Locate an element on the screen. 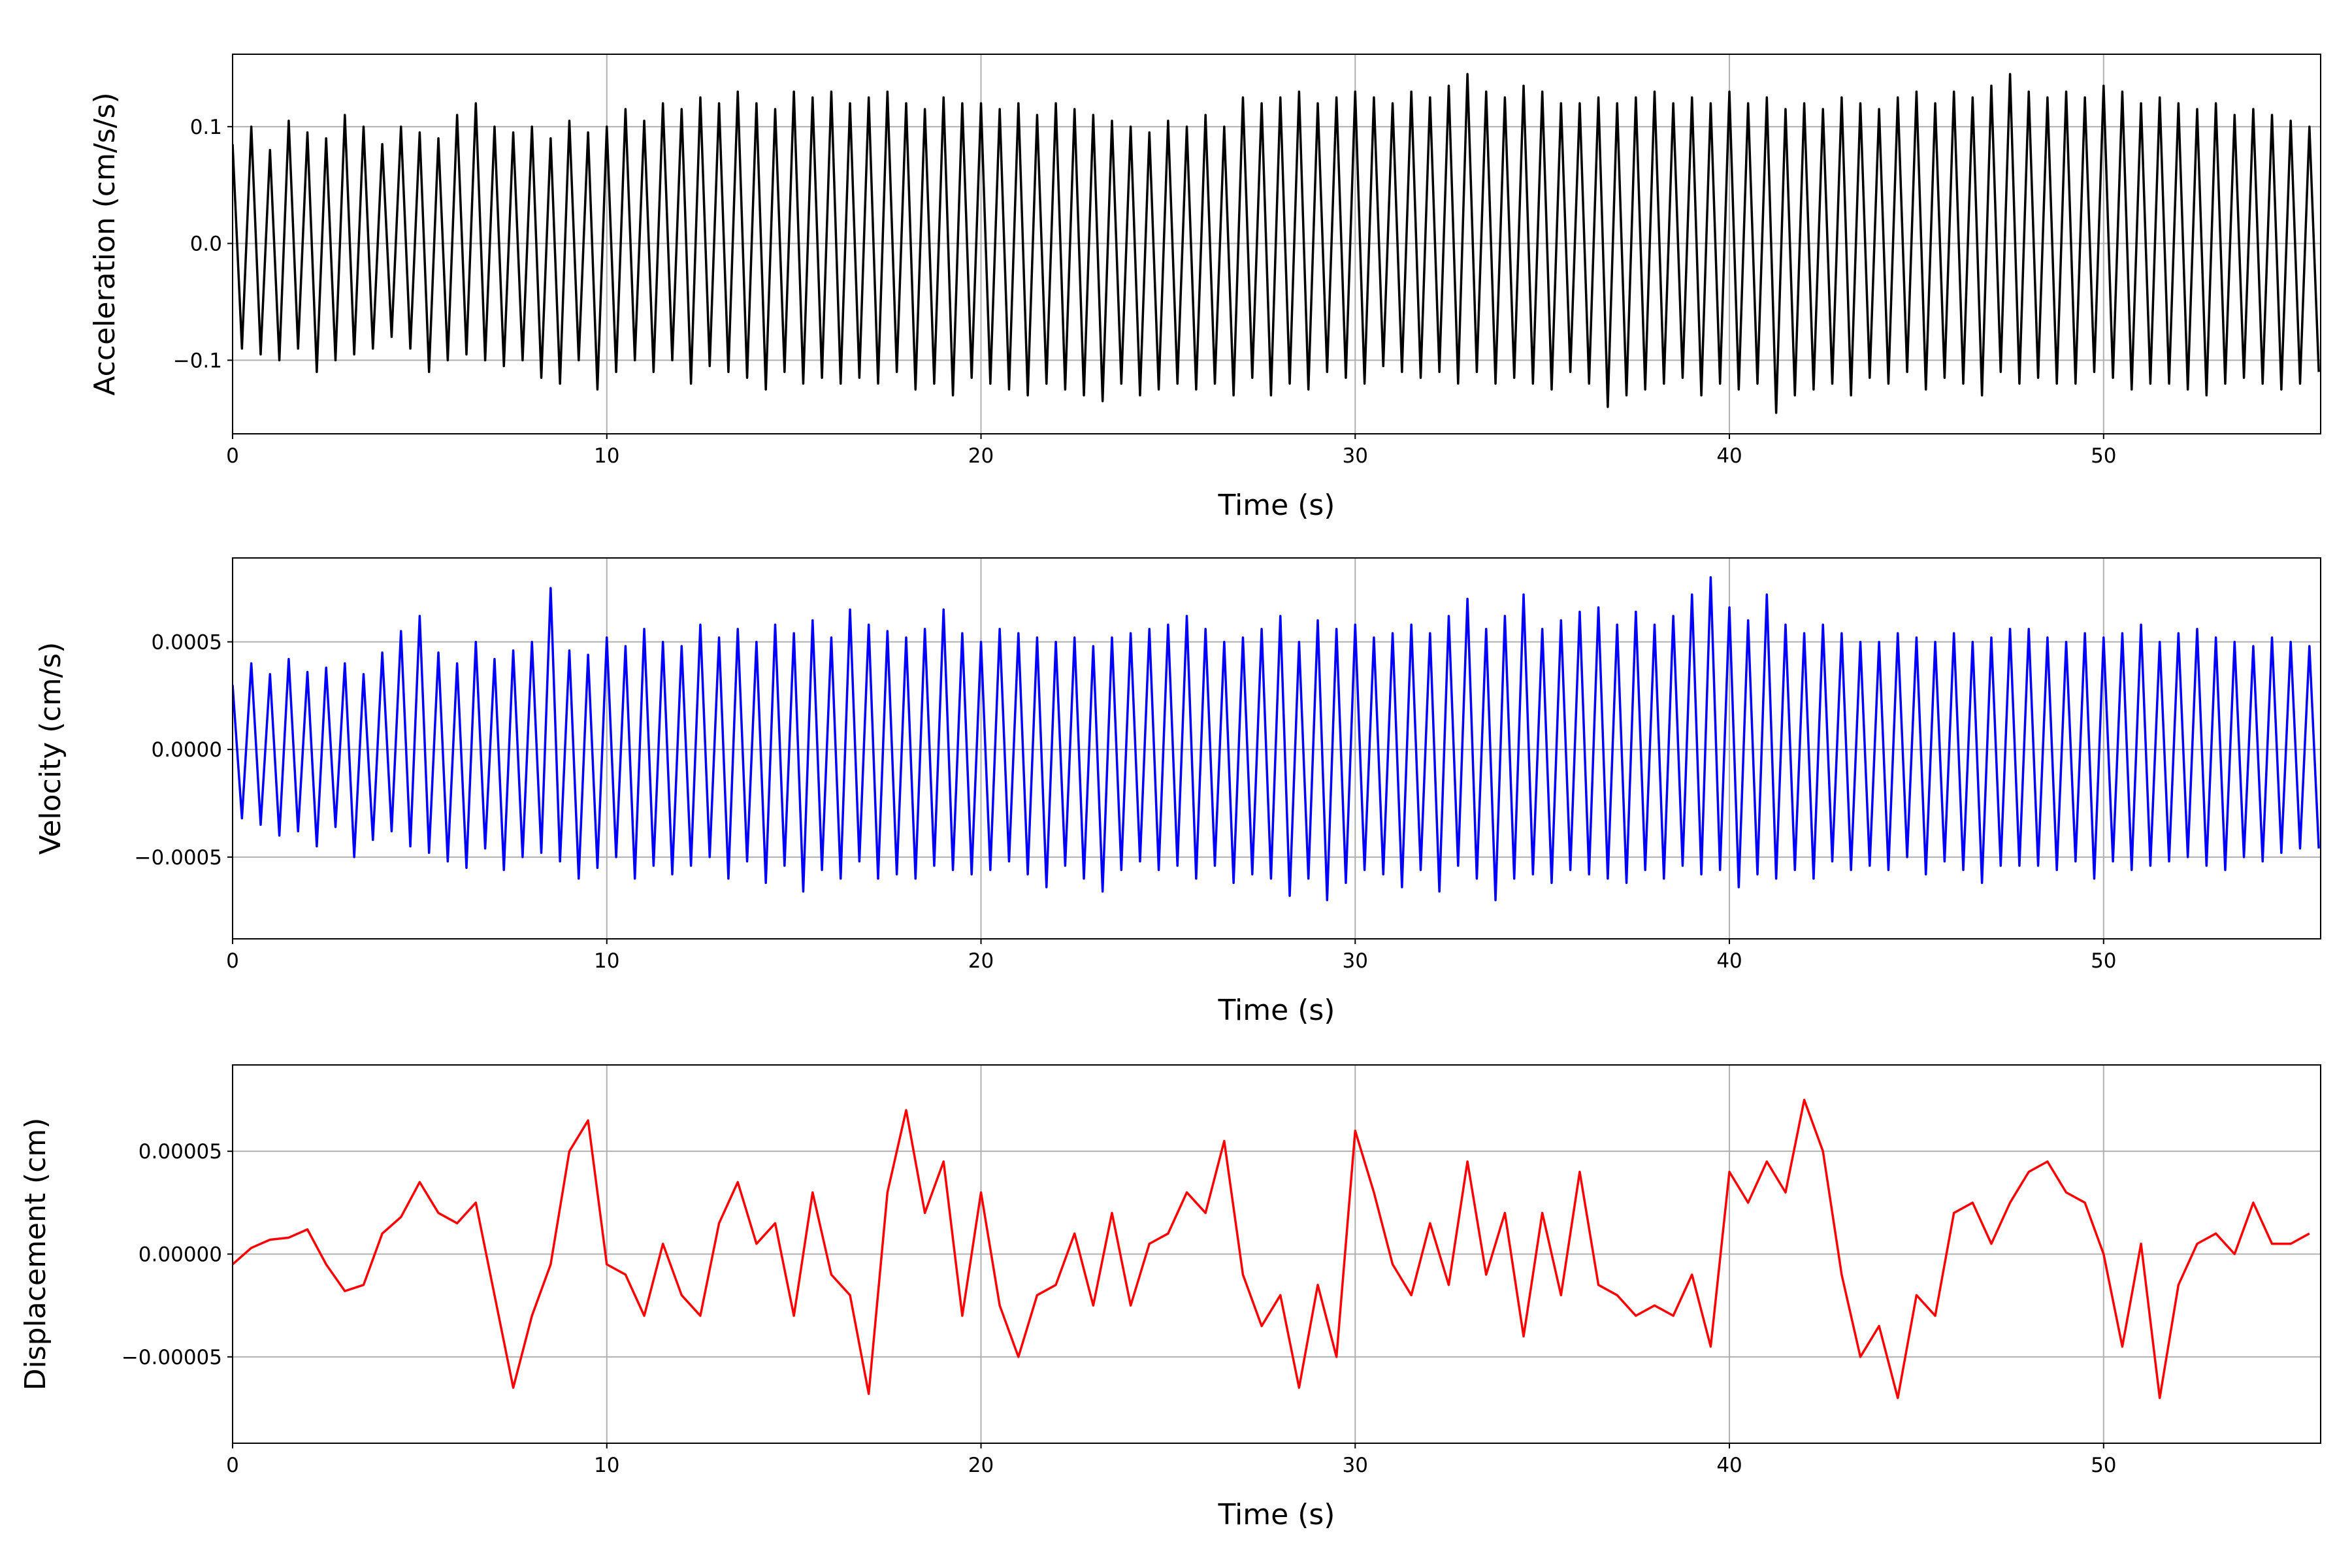  y-tick-label: −0.1 is located at coordinates (197, 360).